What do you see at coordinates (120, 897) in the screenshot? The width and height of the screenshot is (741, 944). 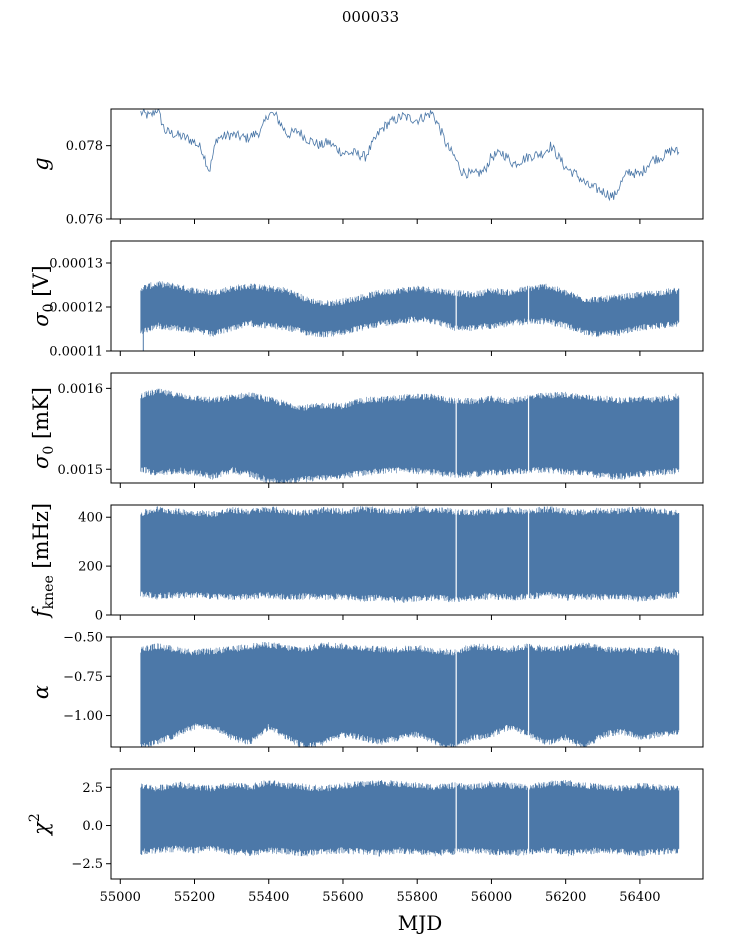 I see `x-tick-label: 55000` at bounding box center [120, 897].